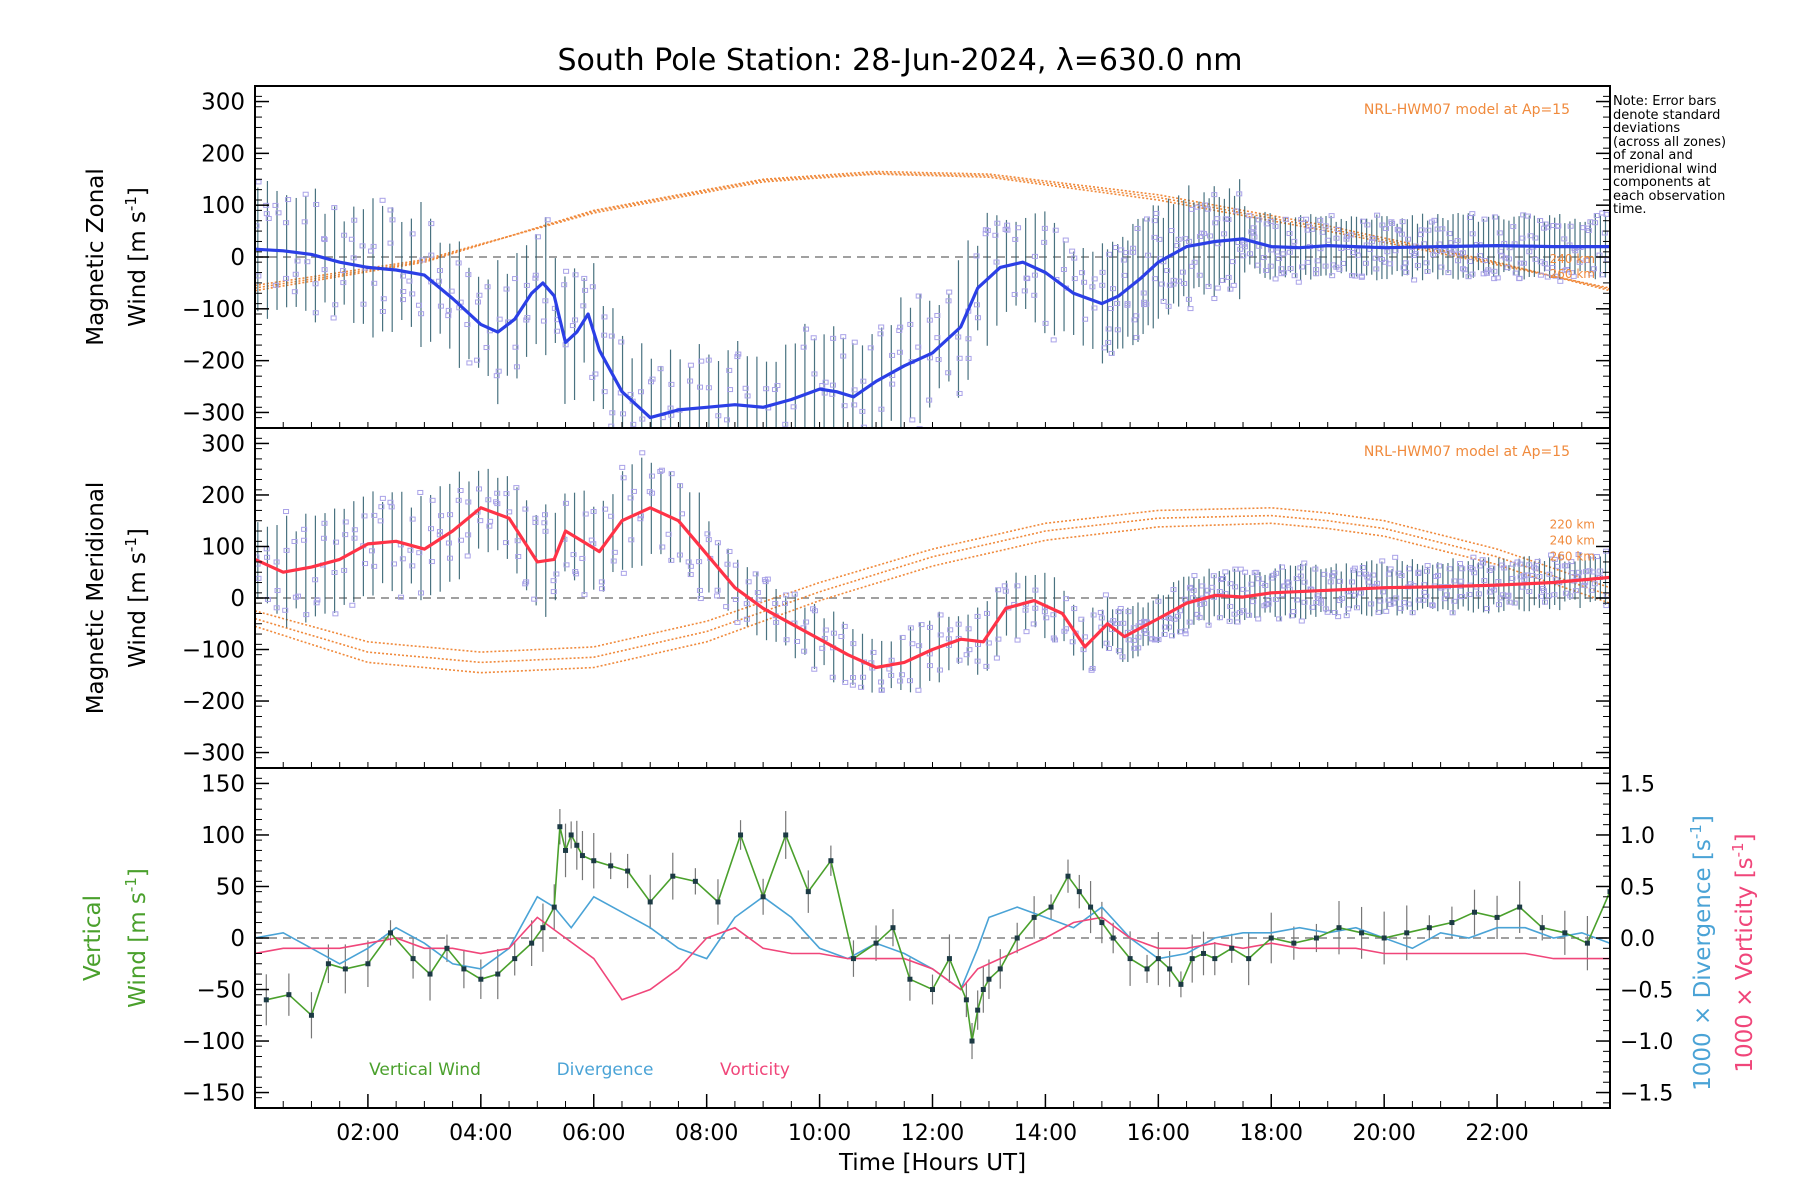 The width and height of the screenshot is (1800, 1200). What do you see at coordinates (1669, 196) in the screenshot?
I see `note-line: each observation` at bounding box center [1669, 196].